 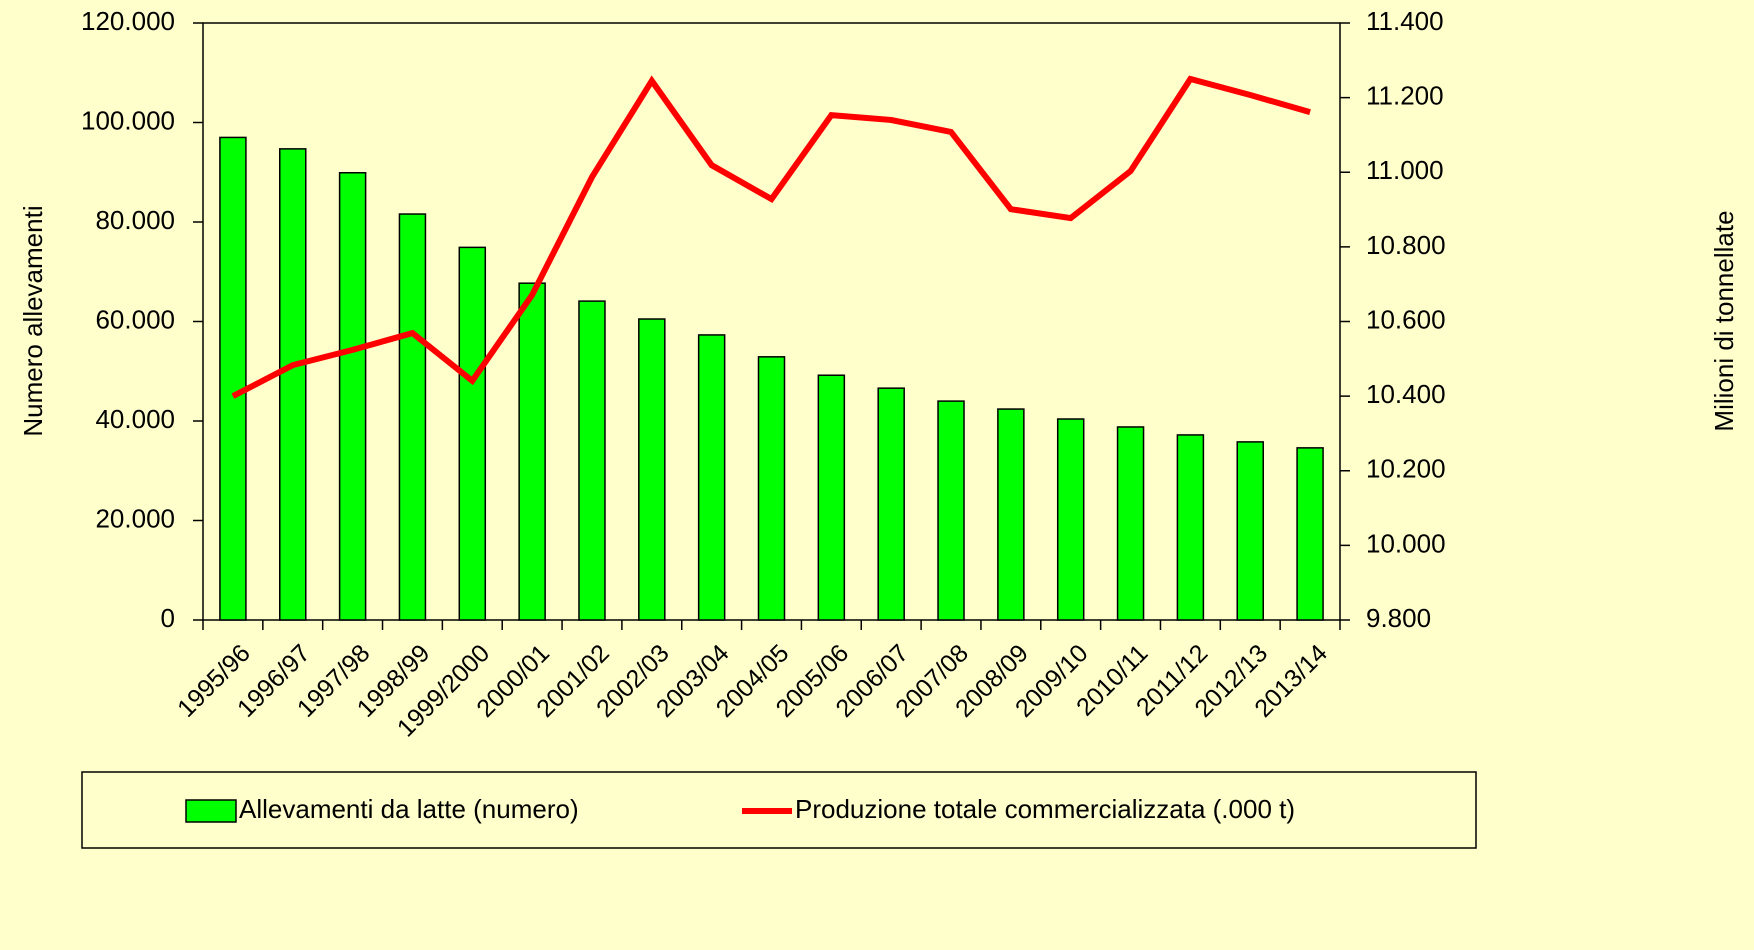 What do you see at coordinates (1724, 320) in the screenshot?
I see `y2-axis-title: Milioni di tonnellate` at bounding box center [1724, 320].